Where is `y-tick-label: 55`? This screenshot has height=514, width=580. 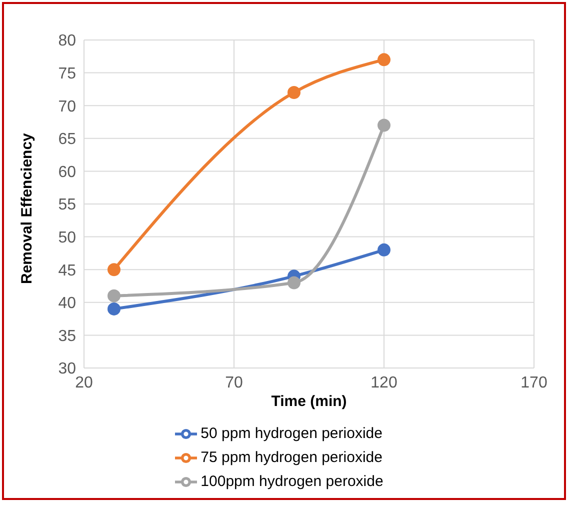 y-tick-label: 55 is located at coordinates (67, 205).